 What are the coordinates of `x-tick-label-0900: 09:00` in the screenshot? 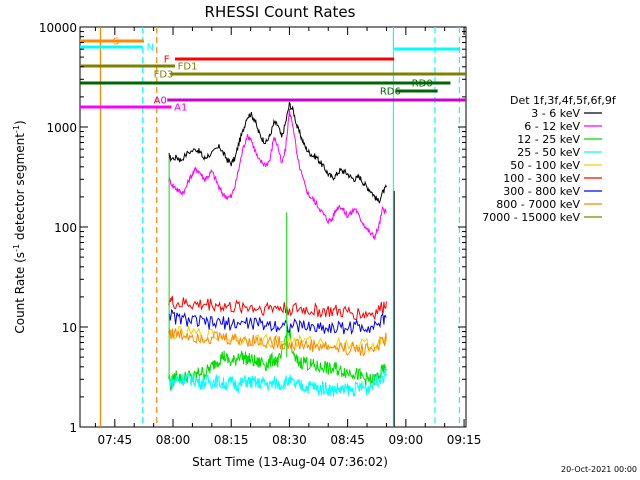 It's located at (406, 440).